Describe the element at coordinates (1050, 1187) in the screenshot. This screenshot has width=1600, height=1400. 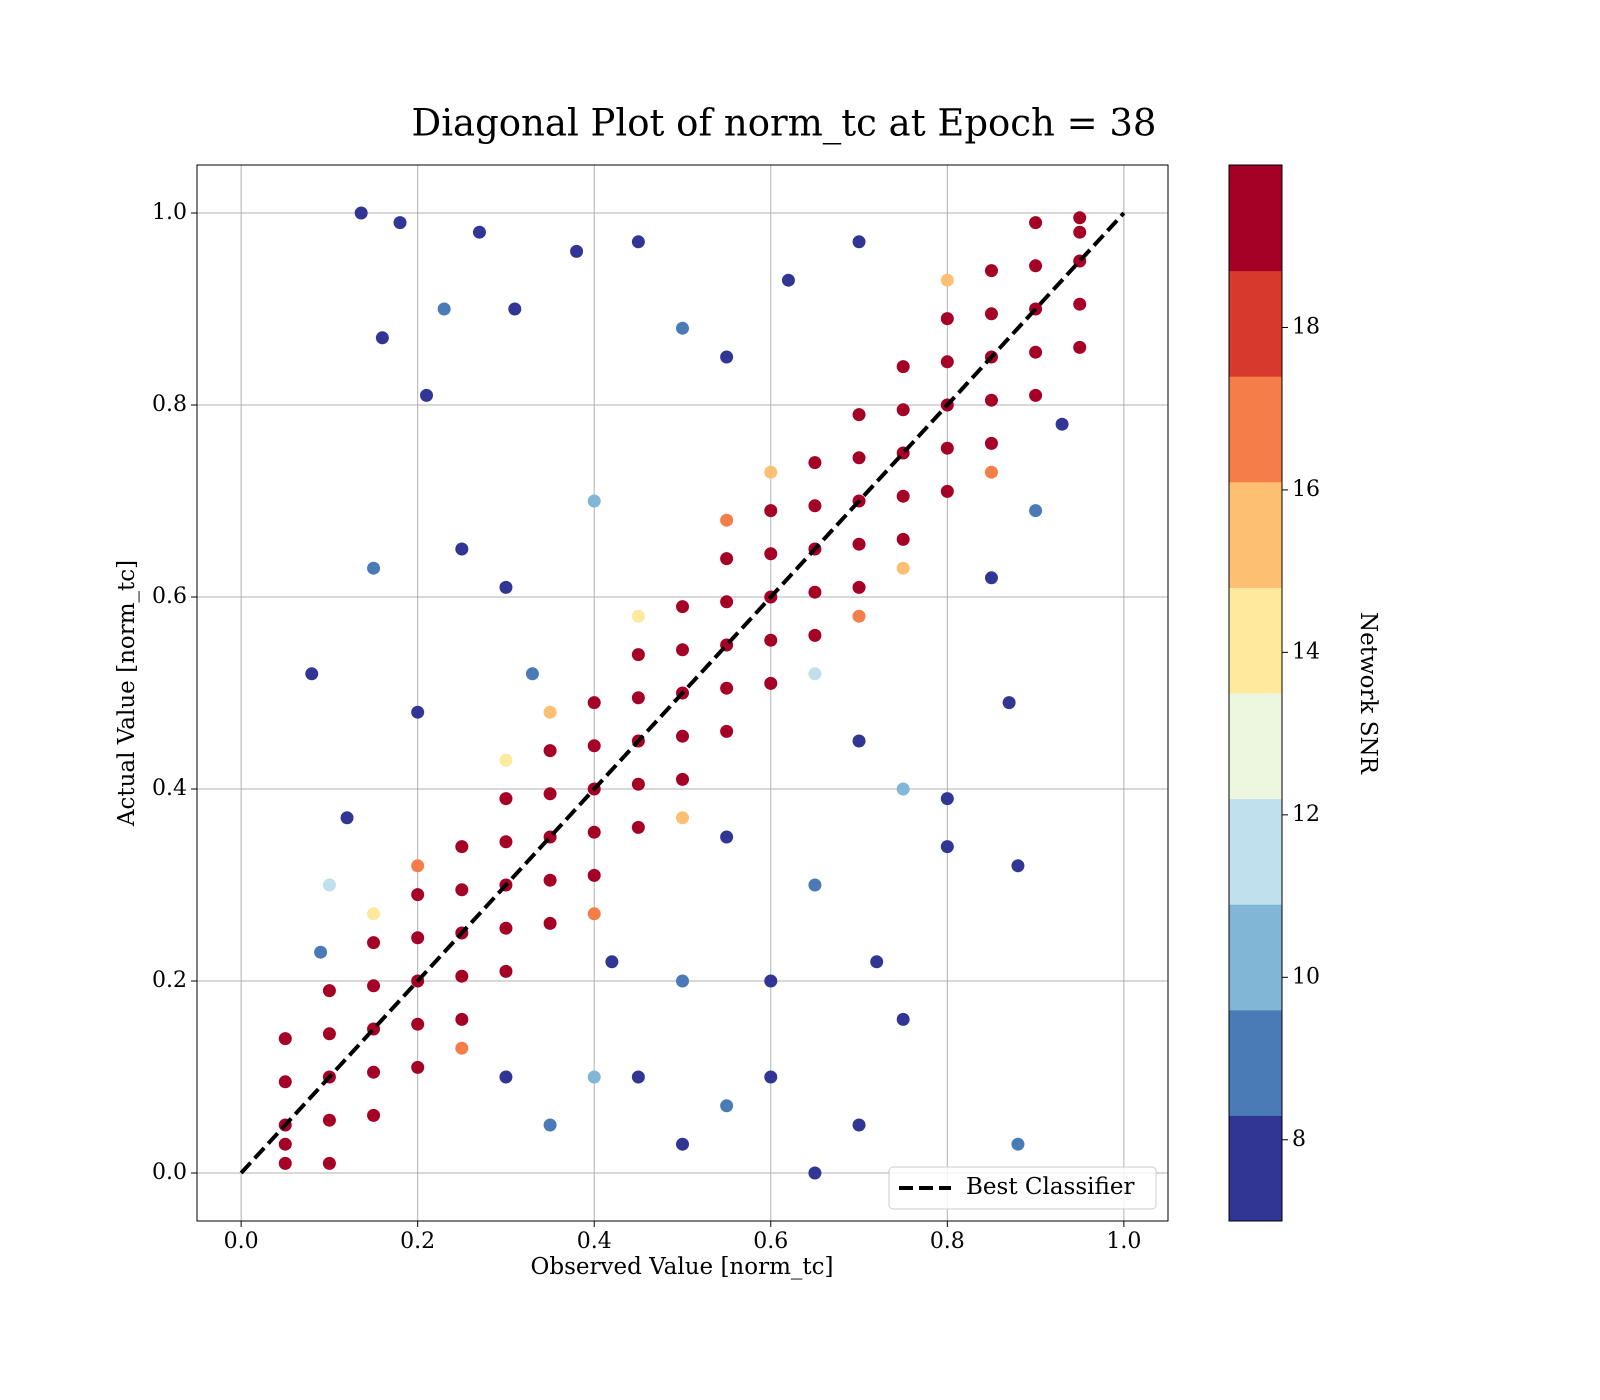
I see `legend-label: Best Classifier` at that location.